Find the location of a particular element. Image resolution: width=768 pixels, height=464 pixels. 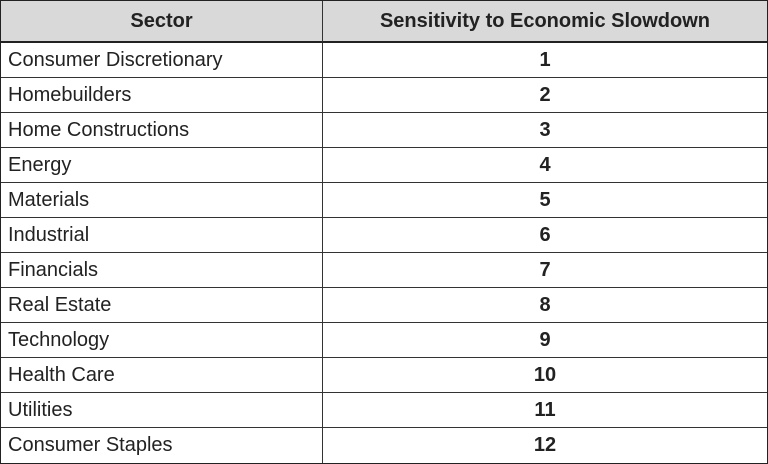

sensitivity-rank: 9 is located at coordinates (545, 340).